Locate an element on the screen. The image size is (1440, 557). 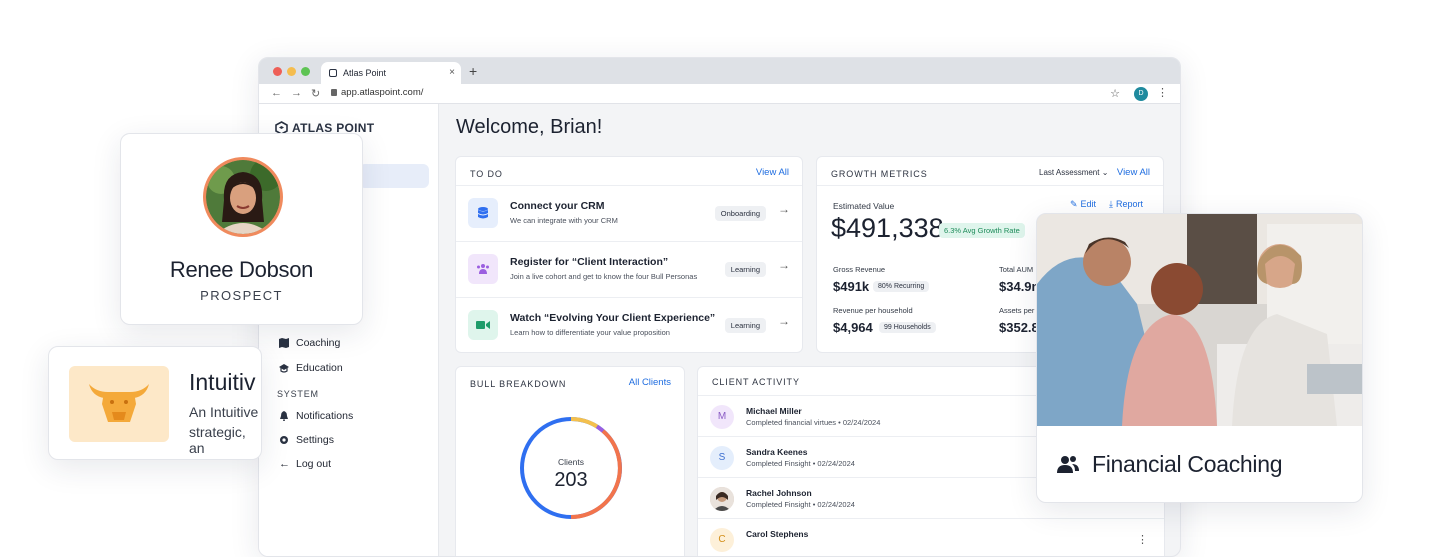
profile-card: Renee Dobson PROSPECT is located at coordinates (241, 229).